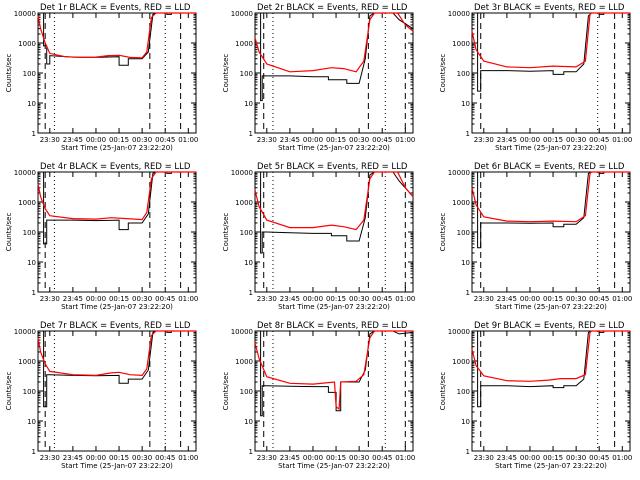  I want to click on panel-title: Det 8r BLACK = Events, RED = LLD, so click(332, 326).